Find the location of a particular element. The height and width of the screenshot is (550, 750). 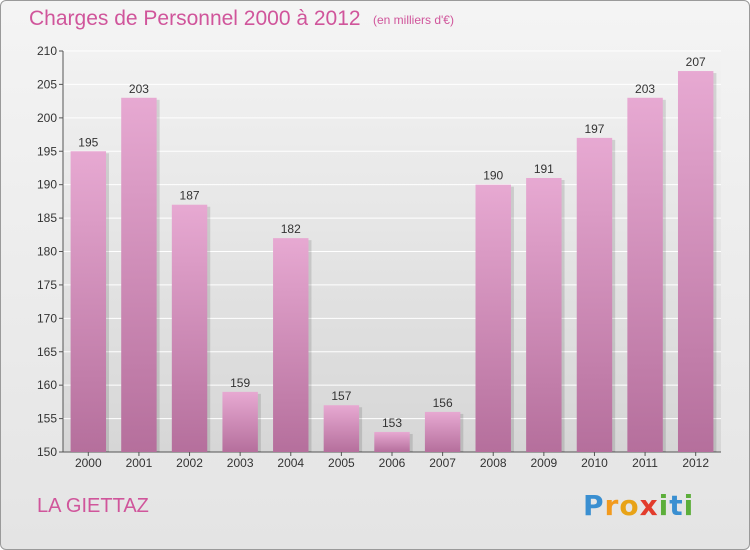

data-label: 153 is located at coordinates (392, 423).